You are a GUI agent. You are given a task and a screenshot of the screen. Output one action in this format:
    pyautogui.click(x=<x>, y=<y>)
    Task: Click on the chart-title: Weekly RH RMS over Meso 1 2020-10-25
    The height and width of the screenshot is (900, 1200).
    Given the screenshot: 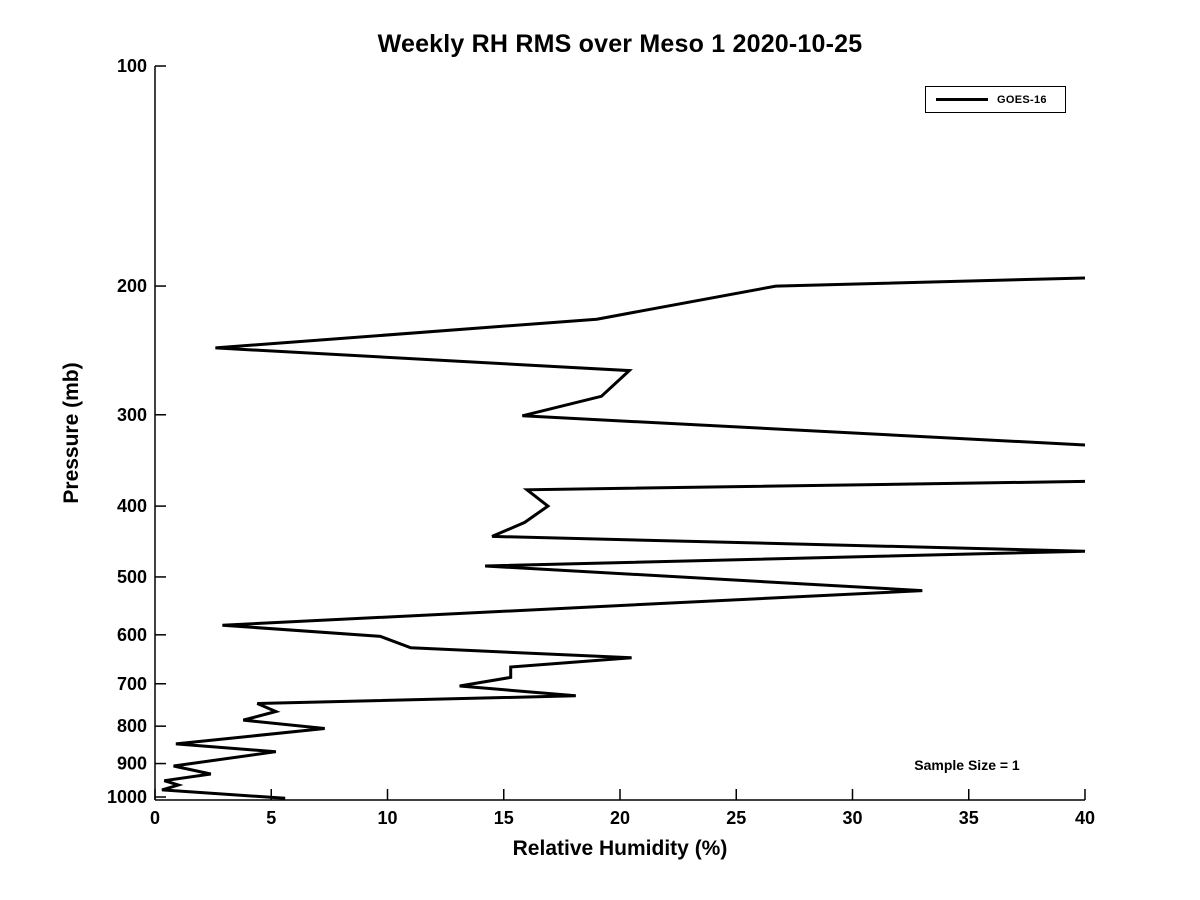 What is the action you would take?
    pyautogui.click(x=620, y=44)
    